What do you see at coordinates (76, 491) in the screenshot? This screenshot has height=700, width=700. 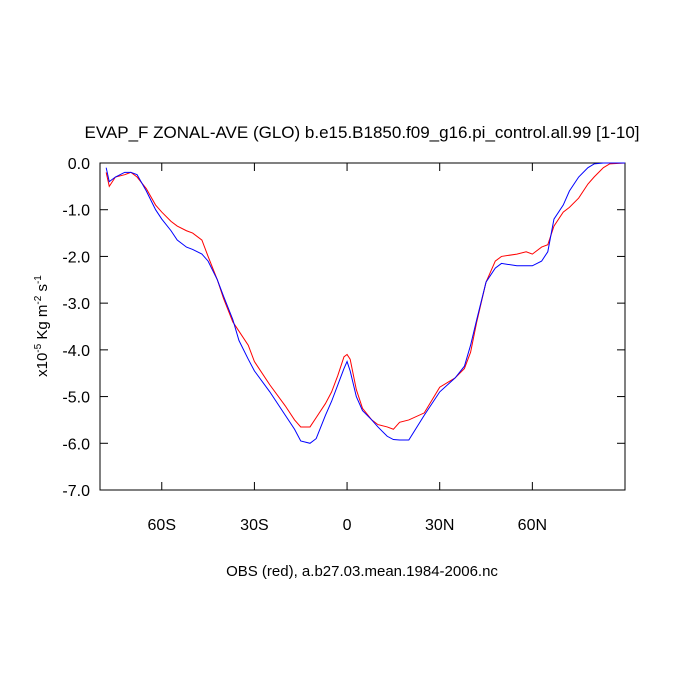 I see `y-tick-label: -7.0` at bounding box center [76, 491].